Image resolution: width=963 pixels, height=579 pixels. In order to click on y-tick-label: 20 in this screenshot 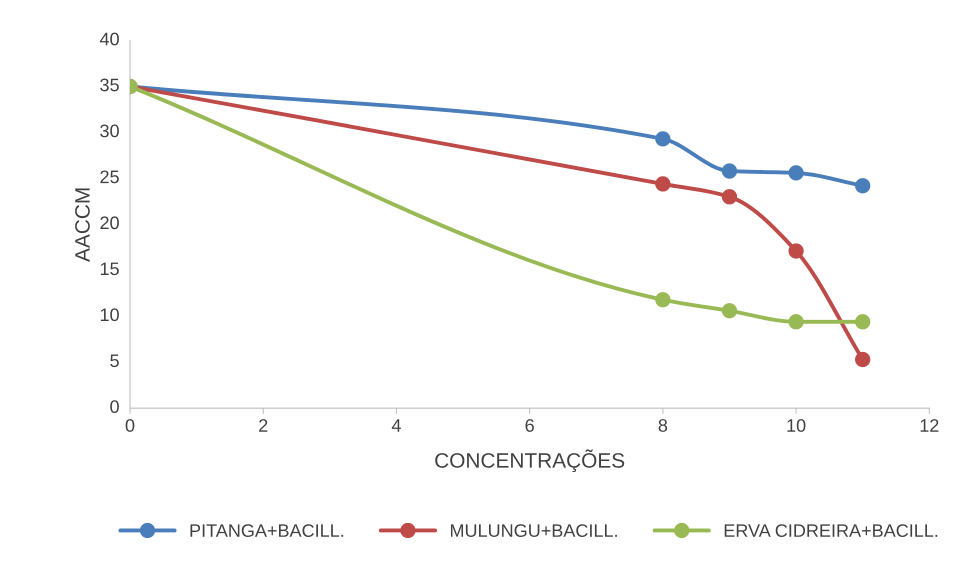, I will do `click(109, 223)`.